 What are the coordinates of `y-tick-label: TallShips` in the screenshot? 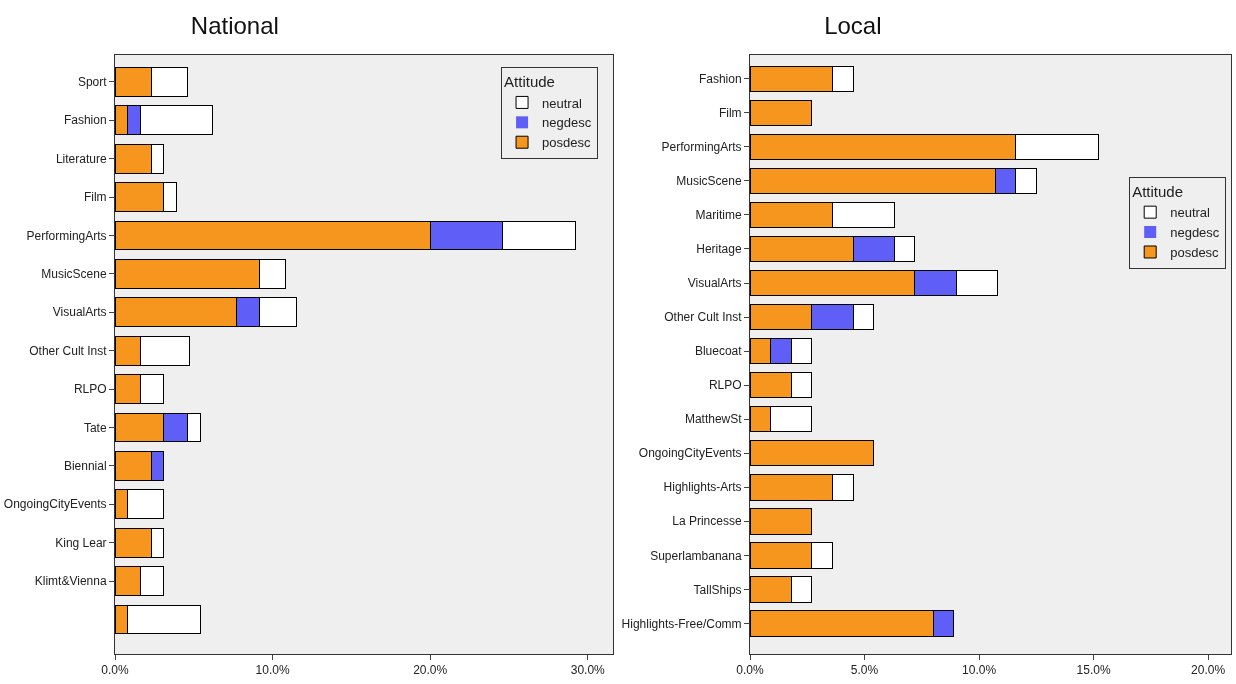 It's located at (717, 589).